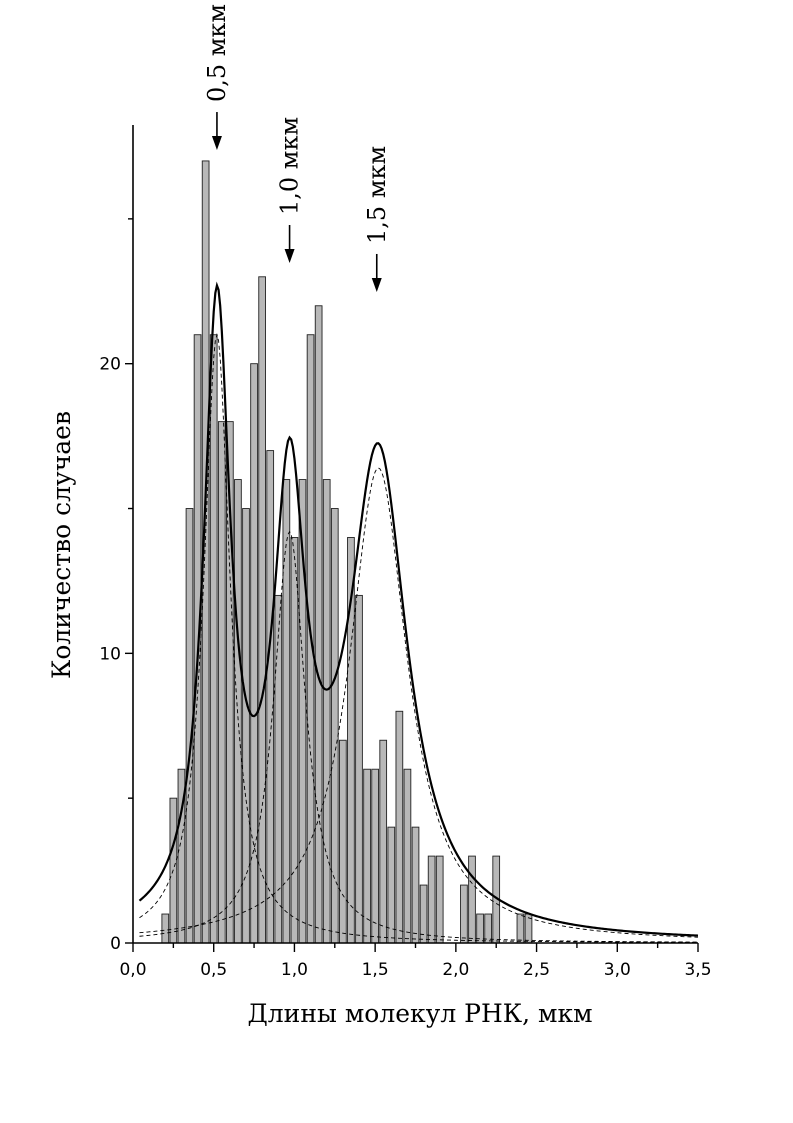  I want to click on y-tick-label: 10, so click(110, 654).